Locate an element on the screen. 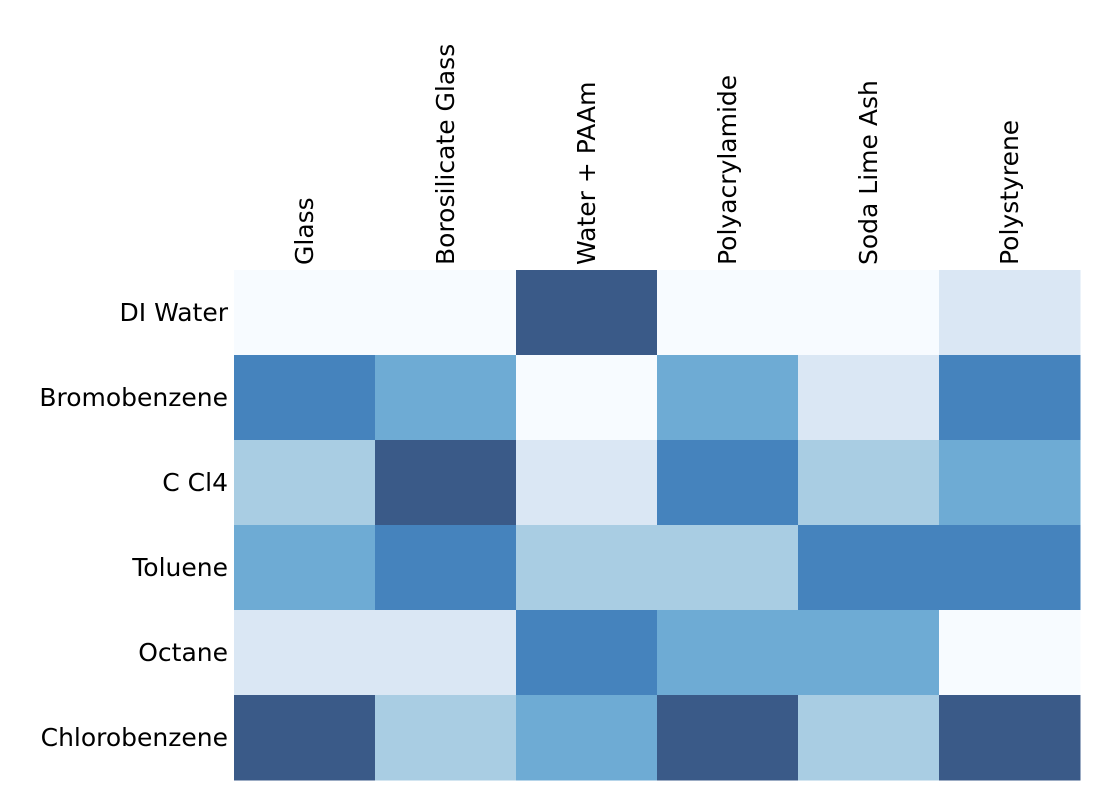 This screenshot has height=800, width=1100. row-label: Toluene is located at coordinates (179, 567).